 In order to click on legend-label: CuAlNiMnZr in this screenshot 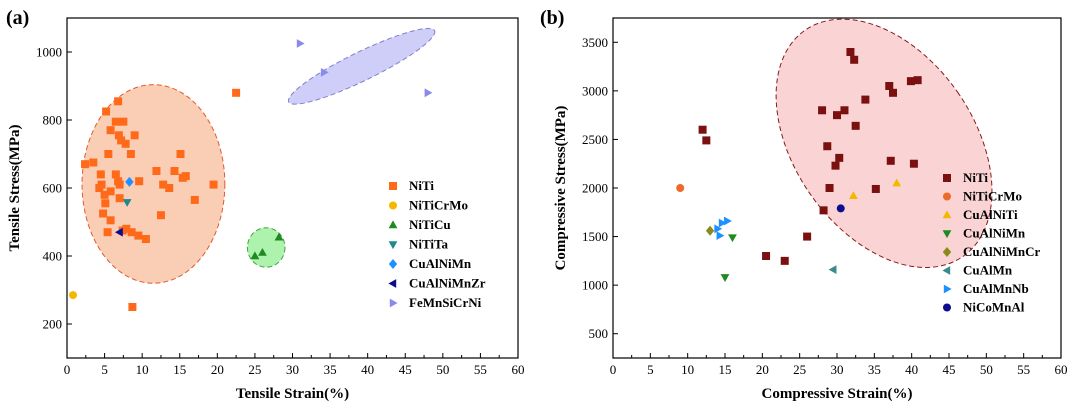, I will do `click(447, 283)`.